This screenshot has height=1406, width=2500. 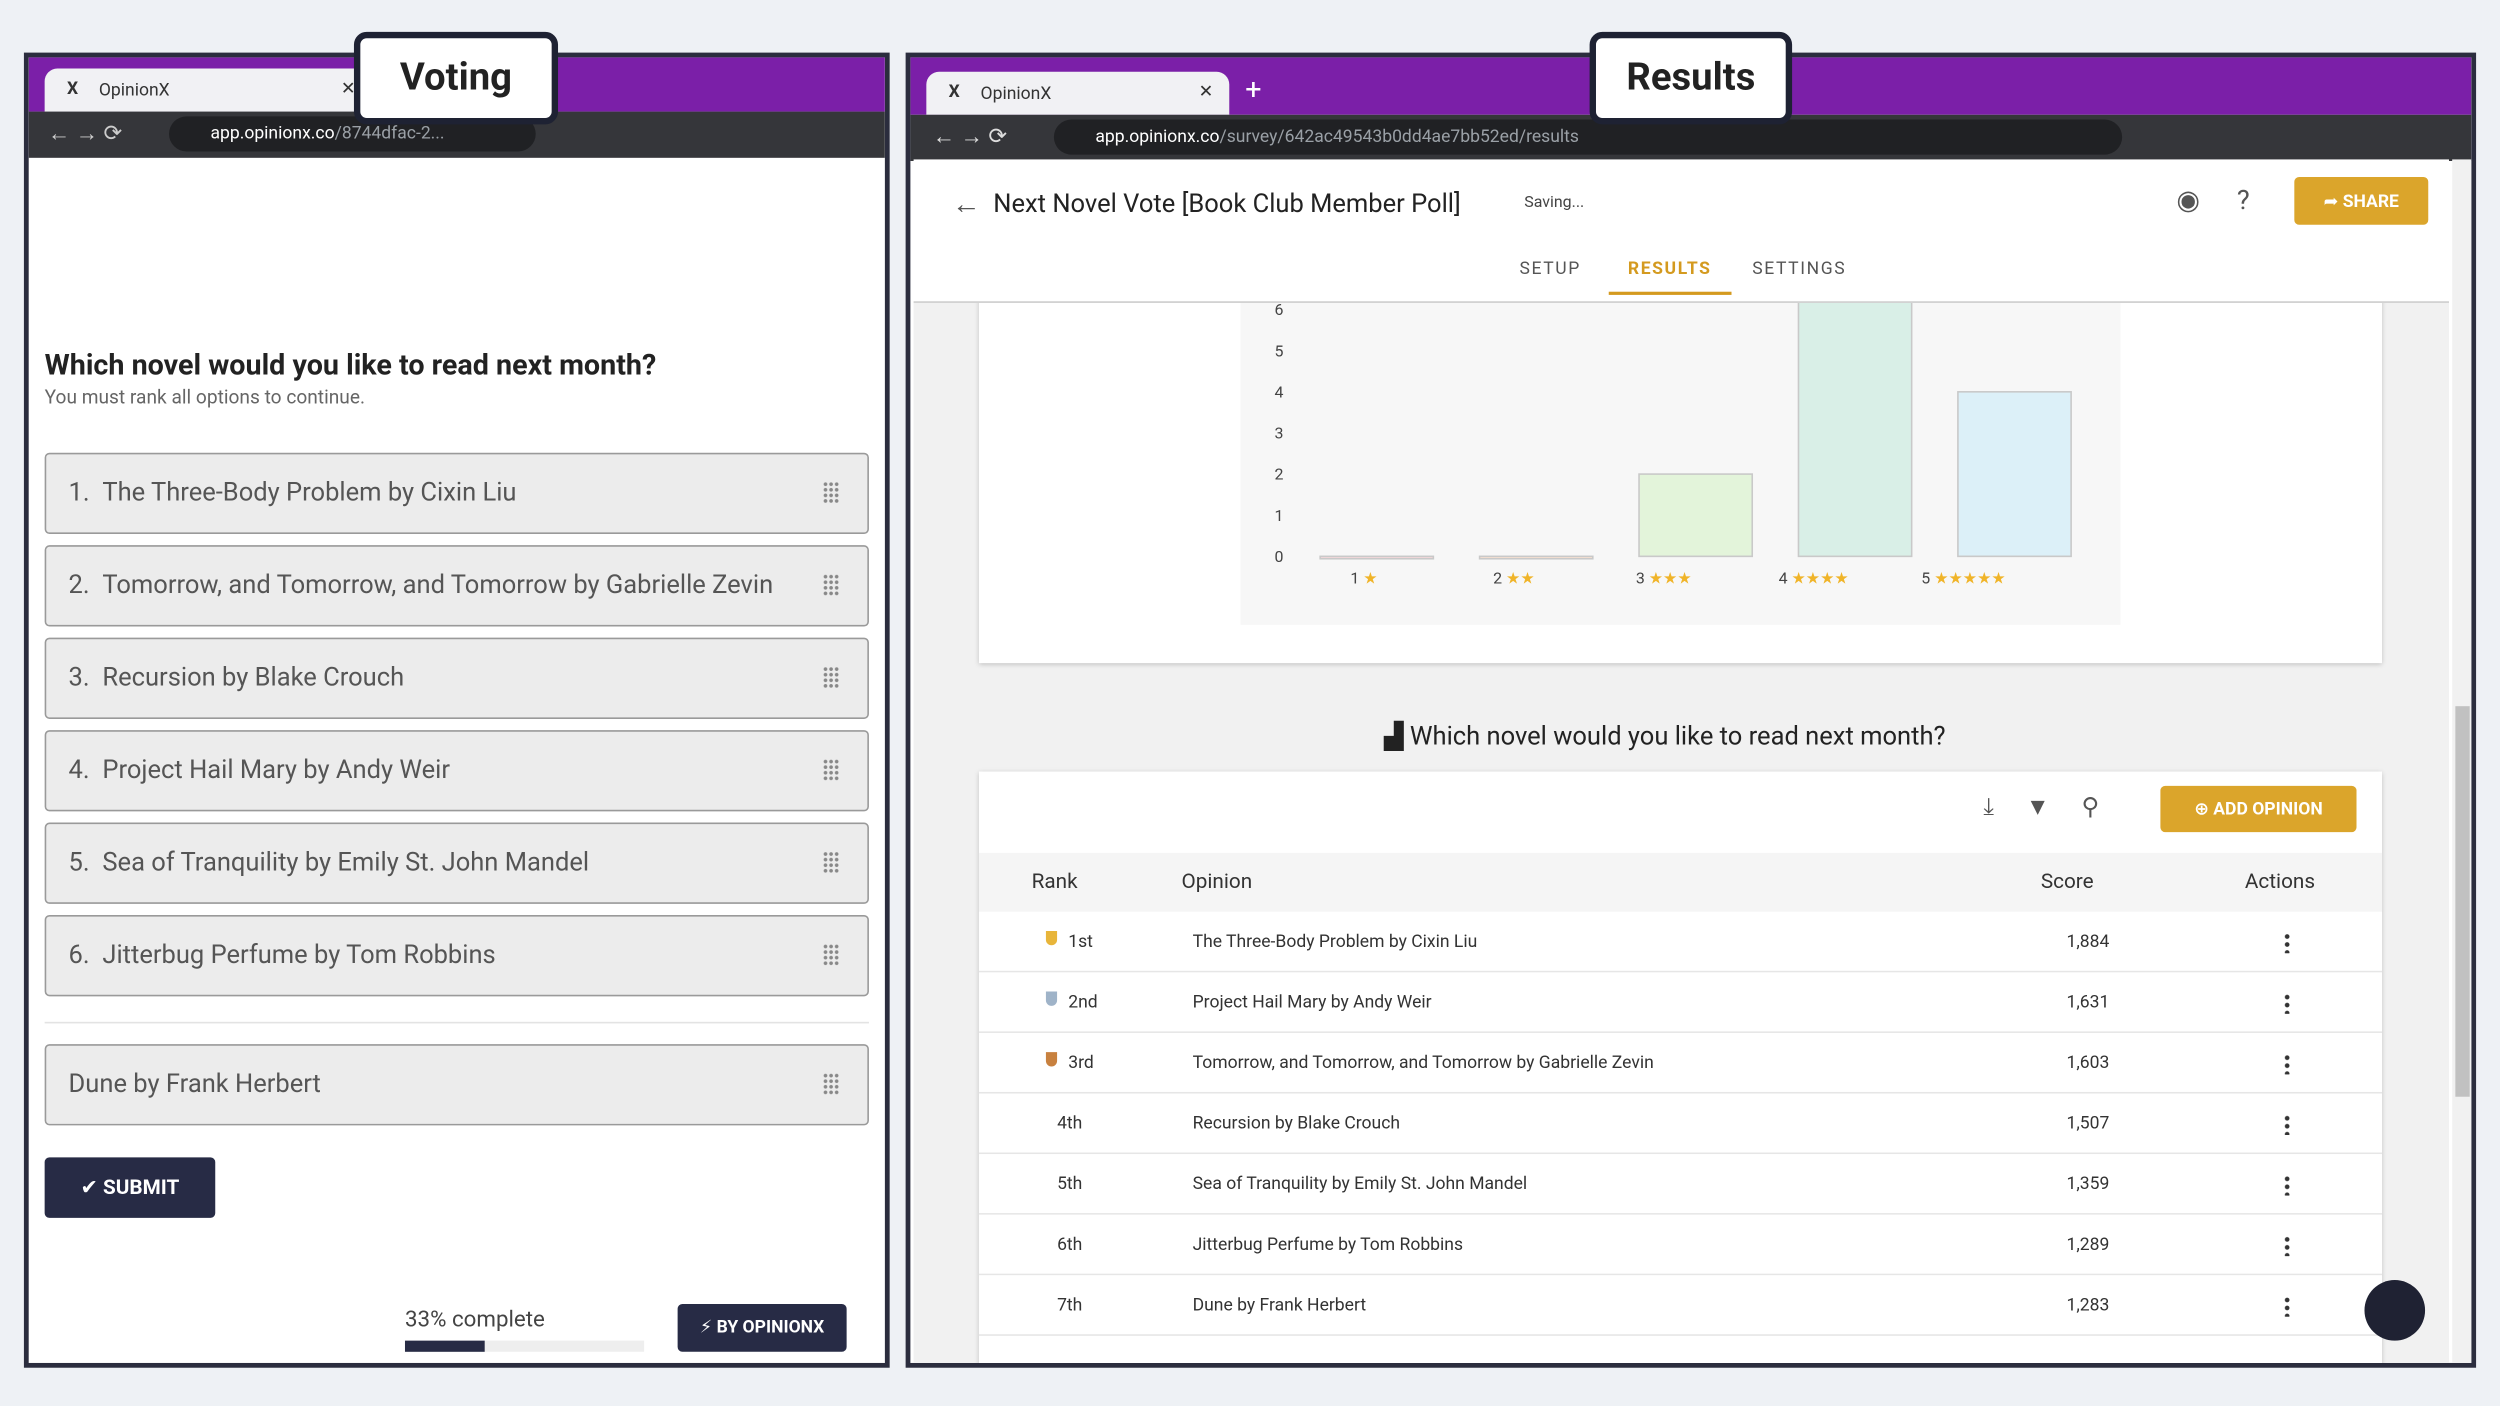 What do you see at coordinates (2057, 806) in the screenshot?
I see `toolbar-icons: ⤓▼⚲` at bounding box center [2057, 806].